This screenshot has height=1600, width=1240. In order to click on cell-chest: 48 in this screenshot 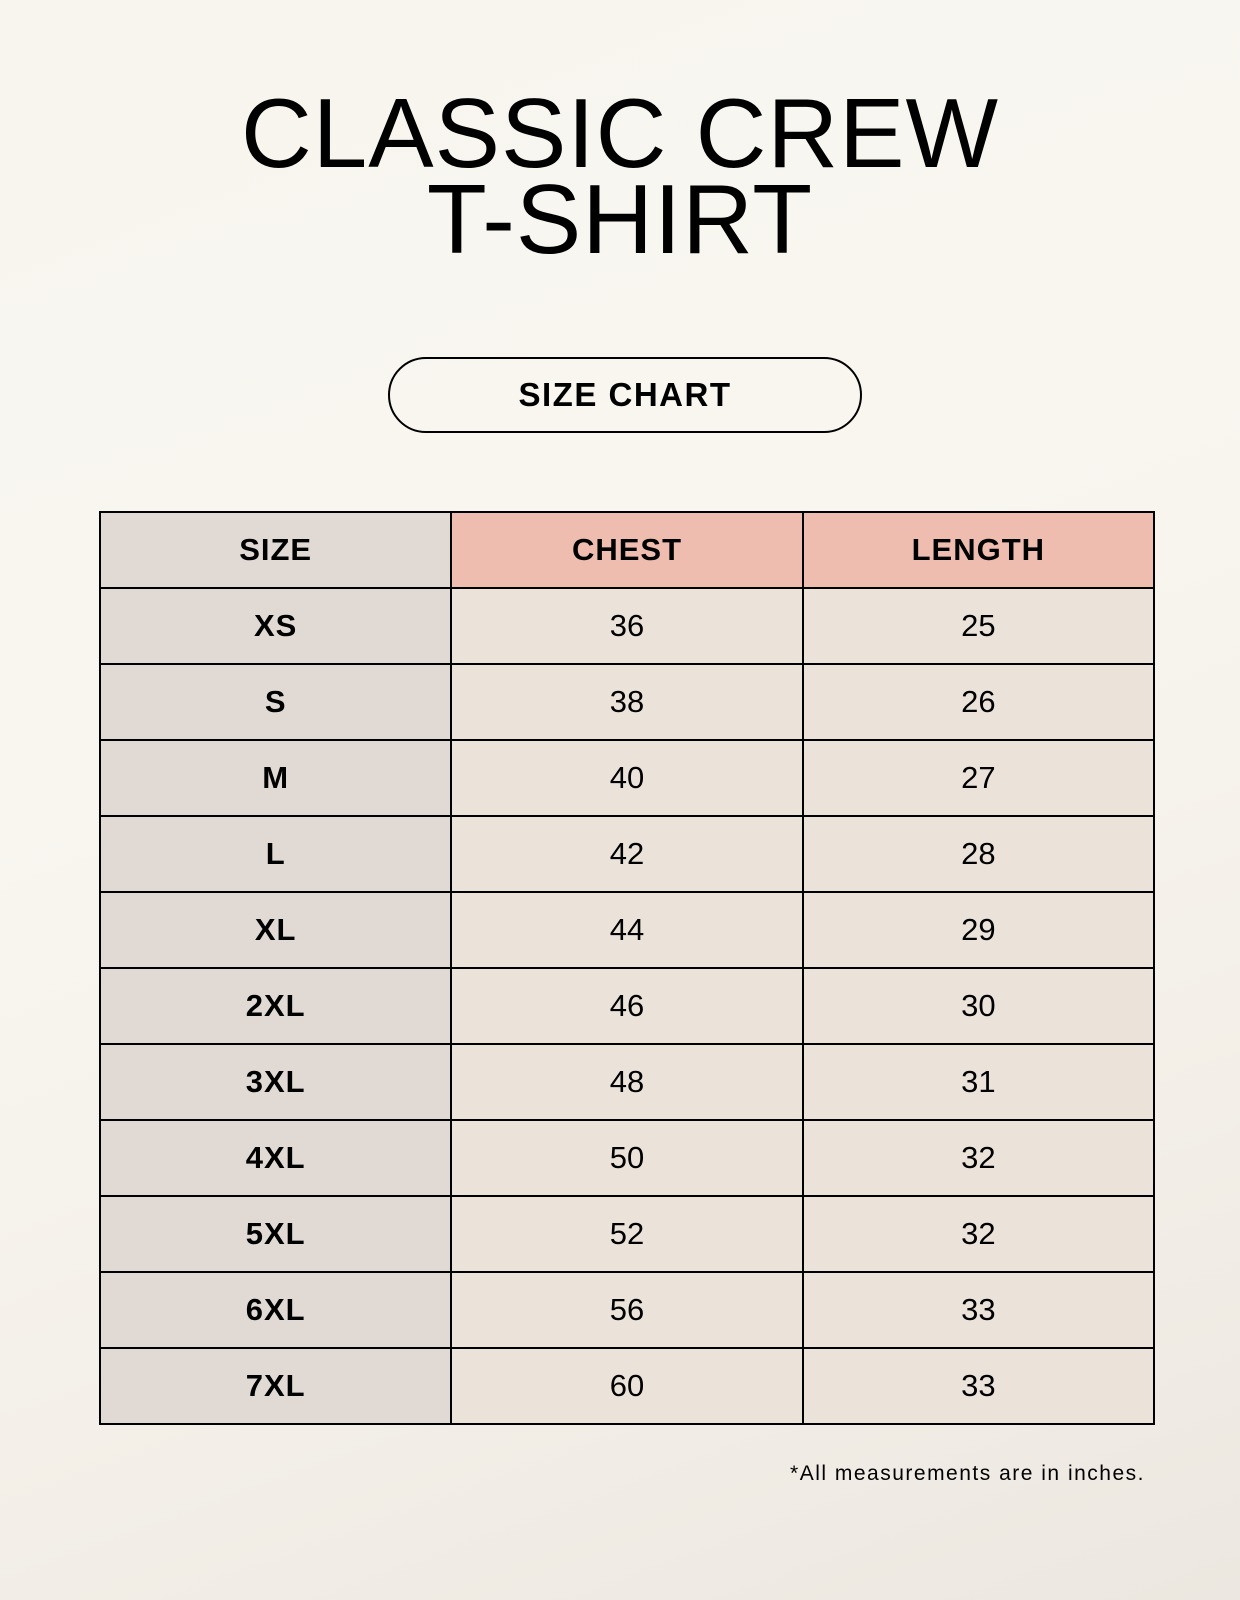, I will do `click(627, 1082)`.